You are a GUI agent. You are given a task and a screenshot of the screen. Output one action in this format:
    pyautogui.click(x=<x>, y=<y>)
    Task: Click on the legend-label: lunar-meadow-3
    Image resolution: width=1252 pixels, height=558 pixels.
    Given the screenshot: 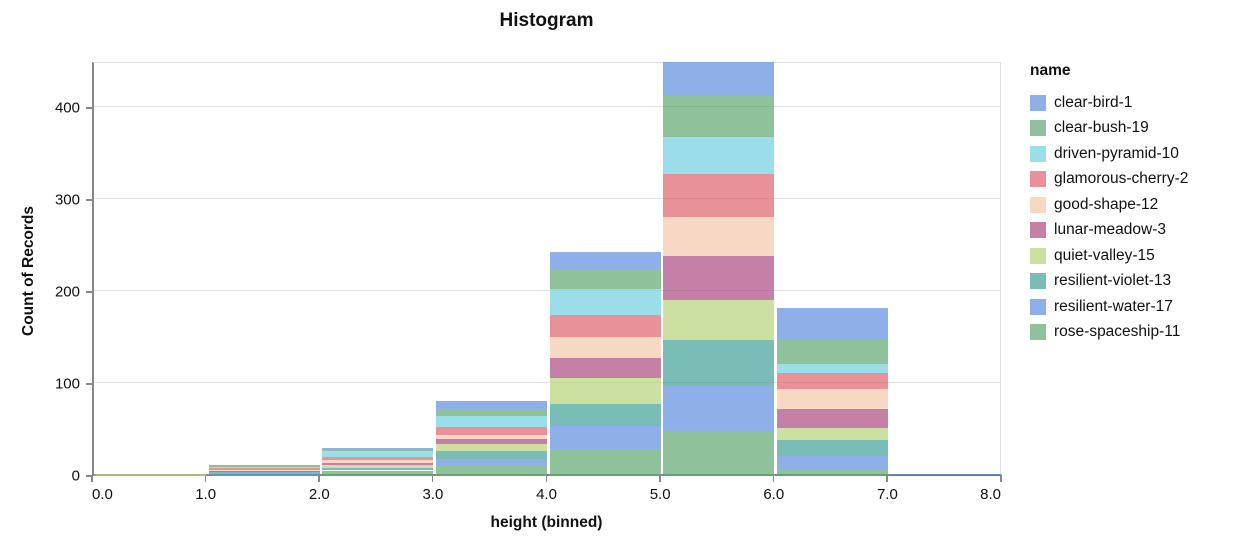 What is the action you would take?
    pyautogui.click(x=1110, y=230)
    